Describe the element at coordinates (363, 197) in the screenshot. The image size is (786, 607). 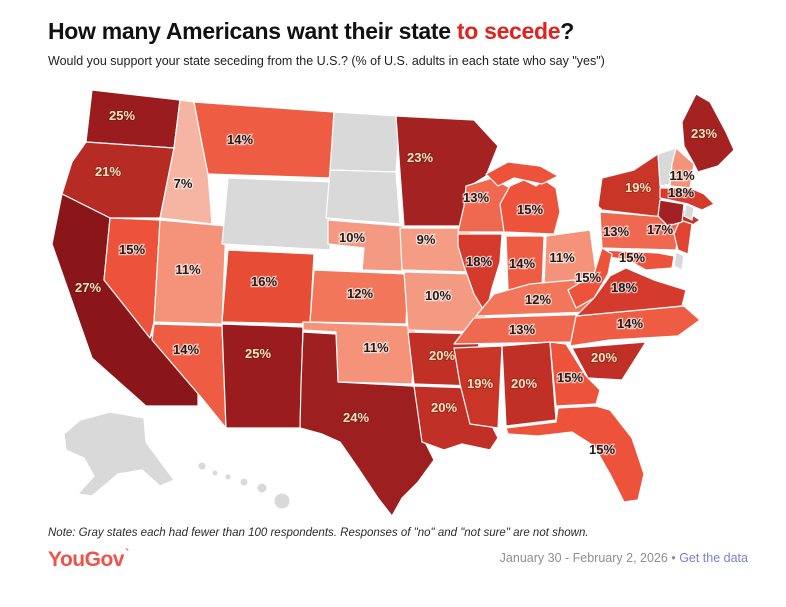
I see `state-sd` at that location.